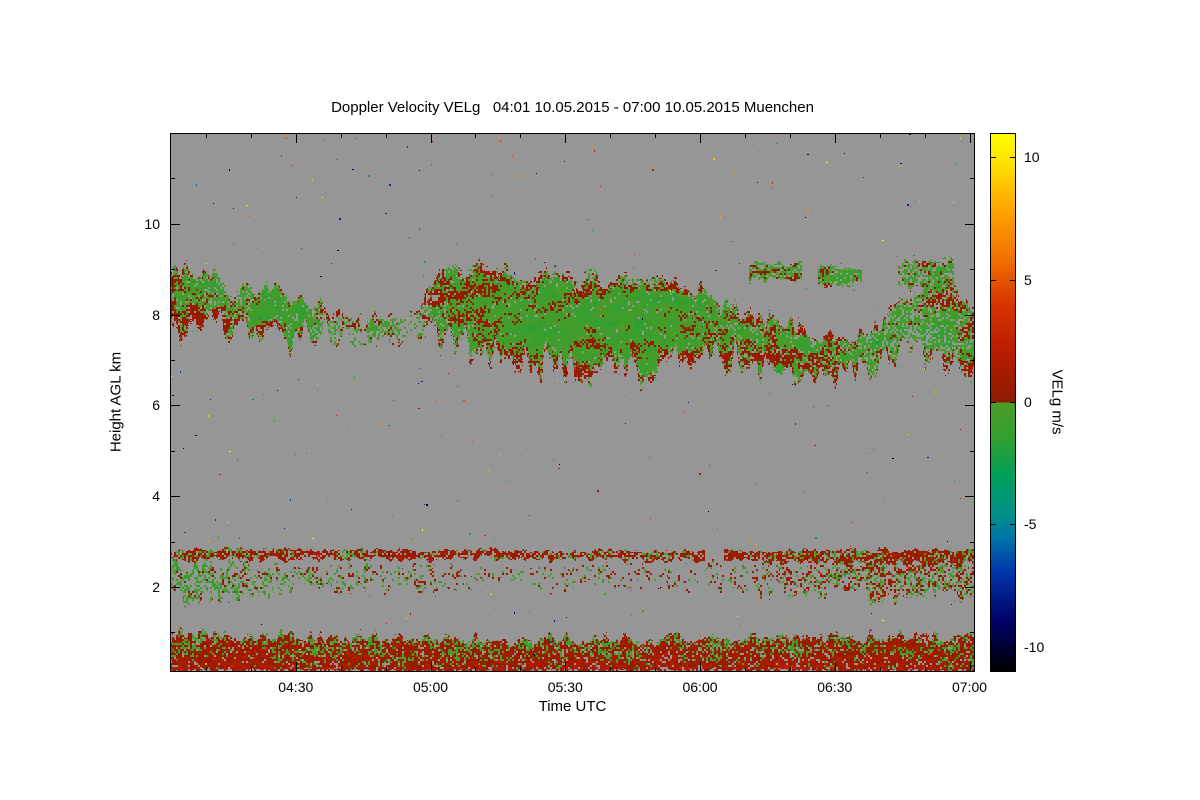  I want to click on x-tick-label: 07:00, so click(969, 687).